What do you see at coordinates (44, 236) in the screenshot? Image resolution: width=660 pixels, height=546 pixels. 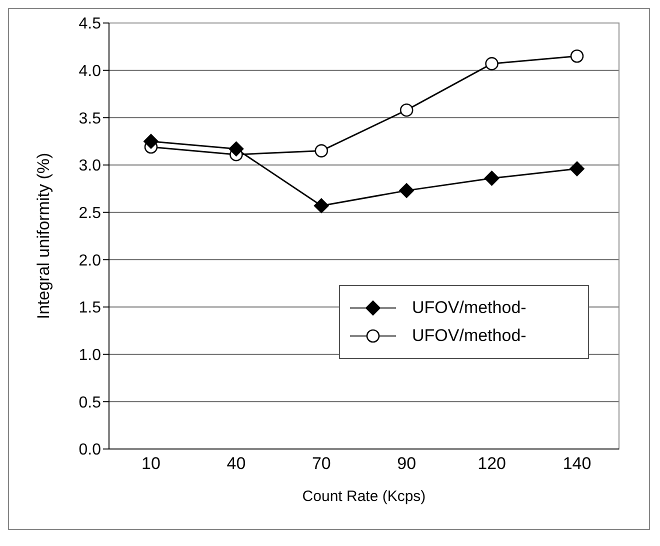 I see `y-axis-title: Integral uniformity (%)` at bounding box center [44, 236].